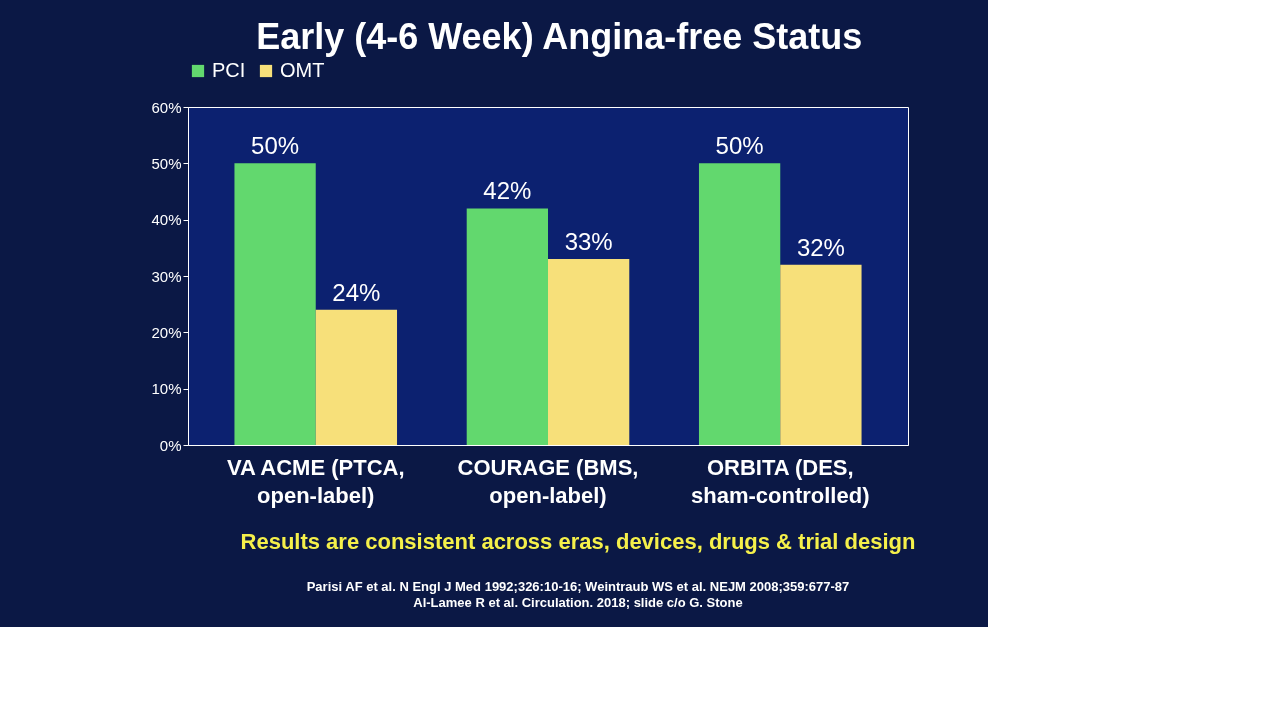 This screenshot has height=720, width=1280. Describe the element at coordinates (578, 541) in the screenshot. I see `text: Results are consistent across eras, devices, drugs & trial design` at that location.